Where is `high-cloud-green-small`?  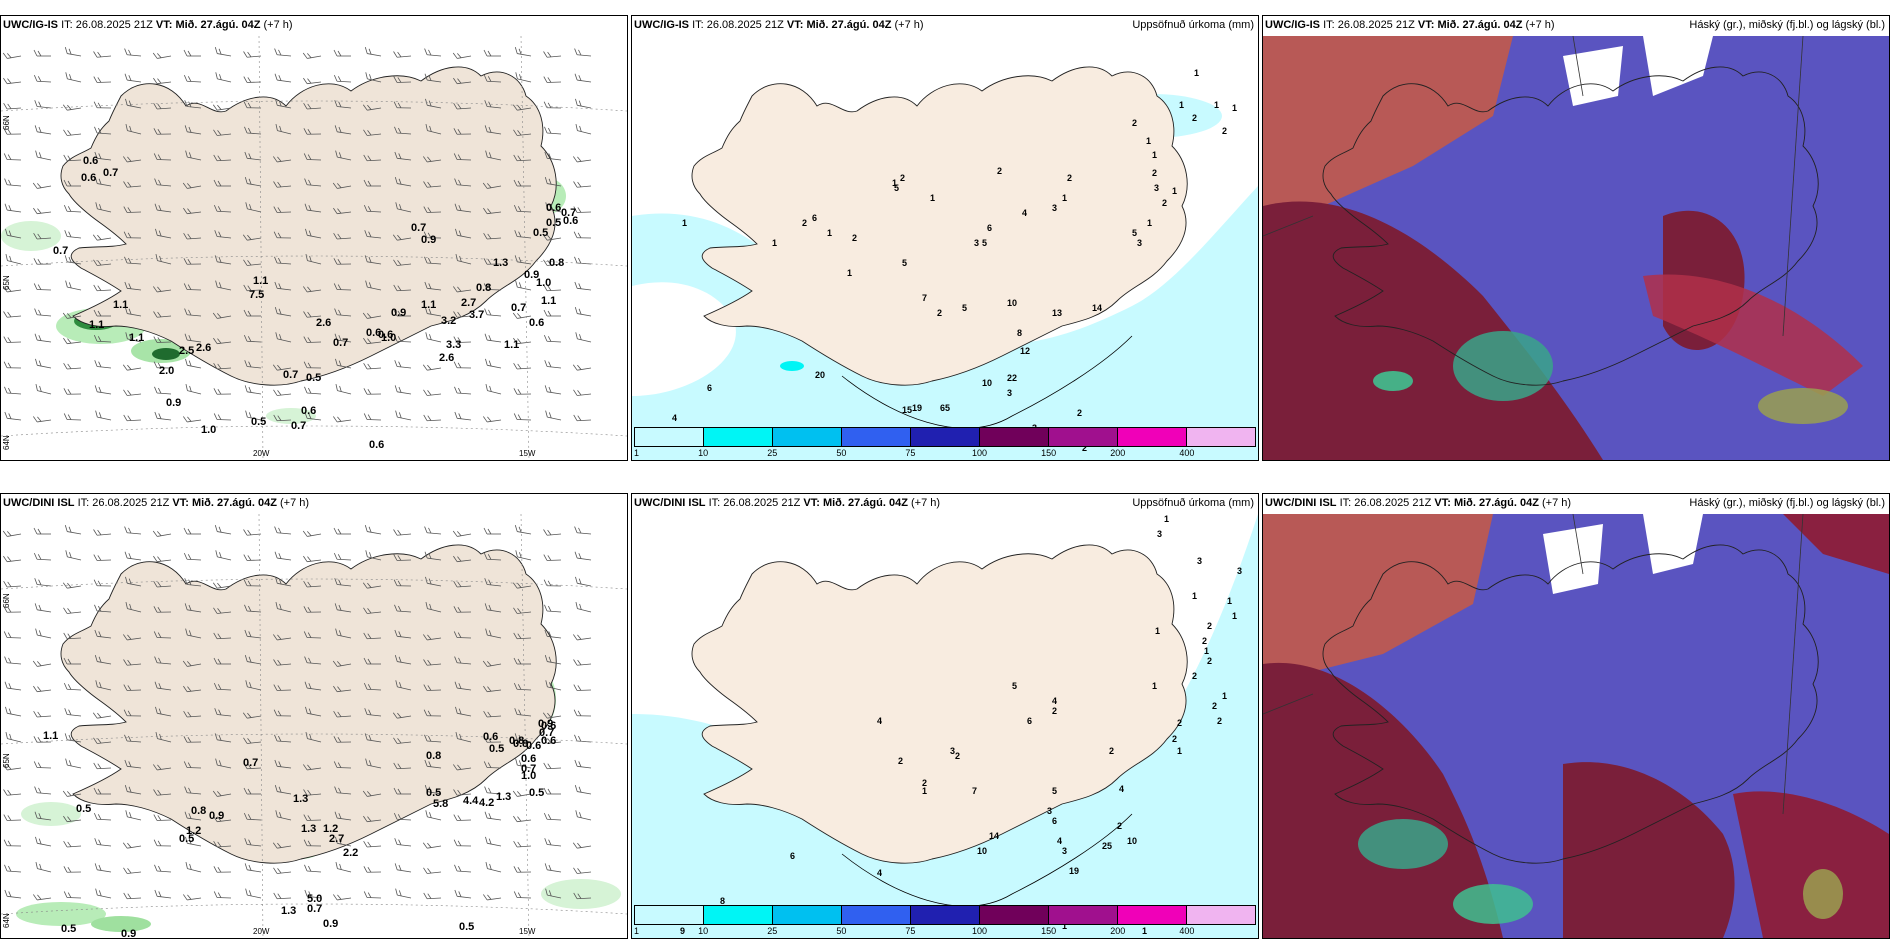
high-cloud-green-small is located at coordinates (1393, 381).